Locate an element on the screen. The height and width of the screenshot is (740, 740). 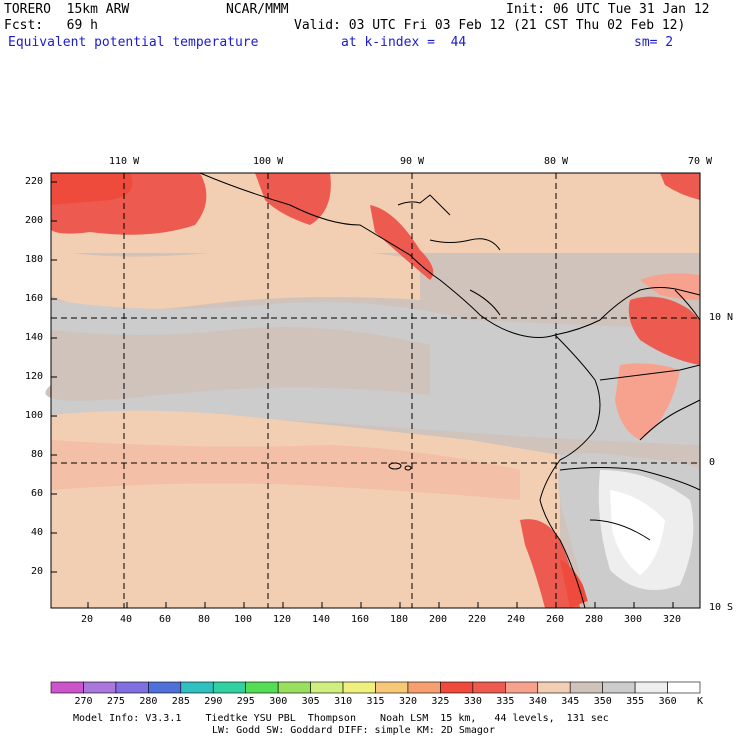
lon-label-80w: 80 W is located at coordinates (556, 161).